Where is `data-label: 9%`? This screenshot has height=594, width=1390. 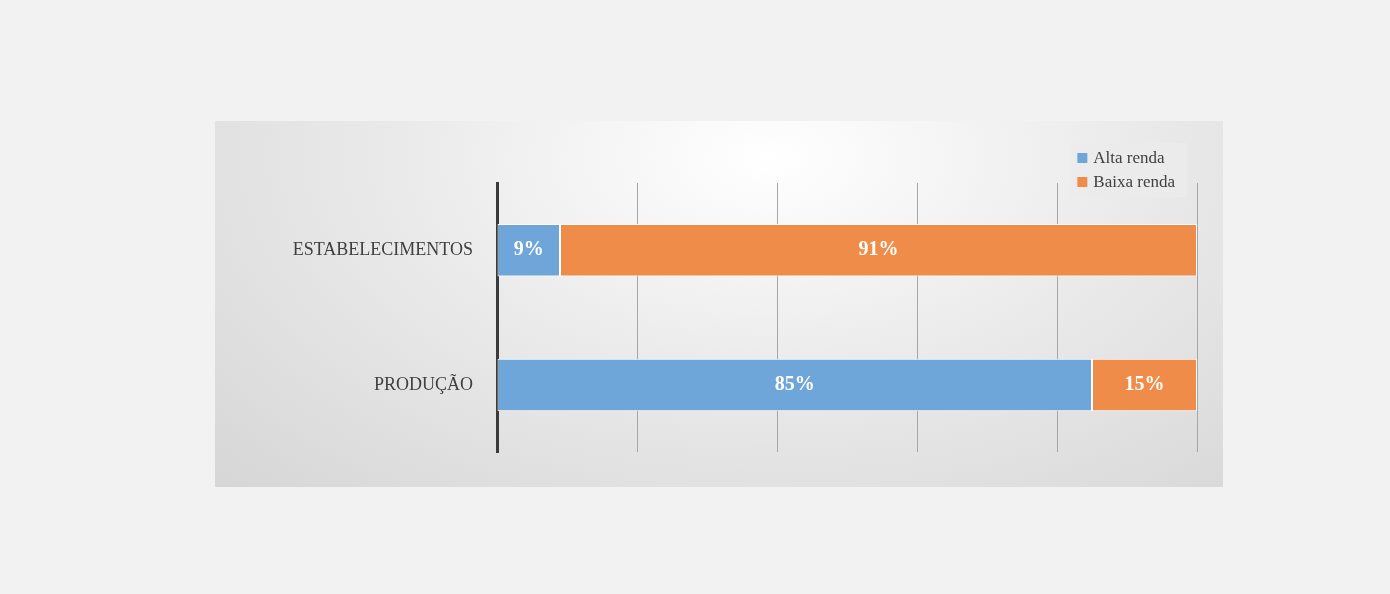 data-label: 9% is located at coordinates (528, 248).